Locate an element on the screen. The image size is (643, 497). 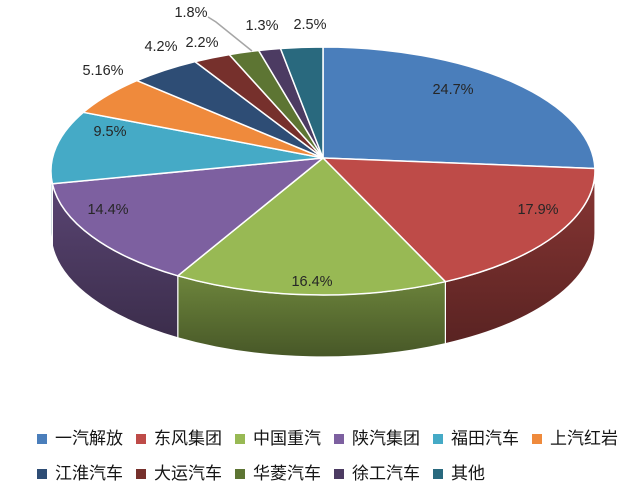
slice-label: 2.5% is located at coordinates (309, 25).